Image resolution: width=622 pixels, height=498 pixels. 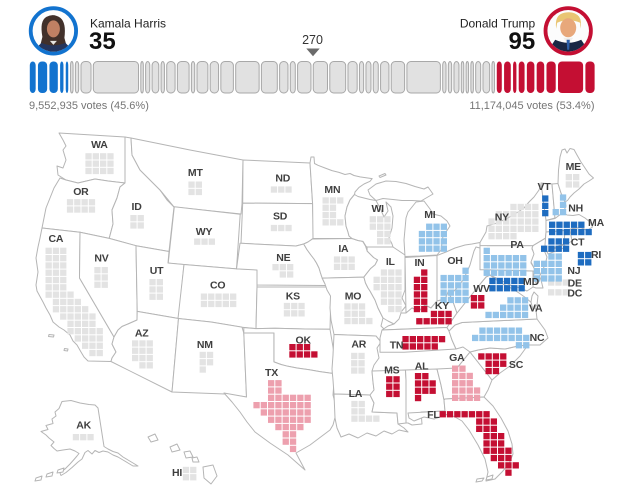 I want to click on svg-text: MS, so click(x=392, y=370).